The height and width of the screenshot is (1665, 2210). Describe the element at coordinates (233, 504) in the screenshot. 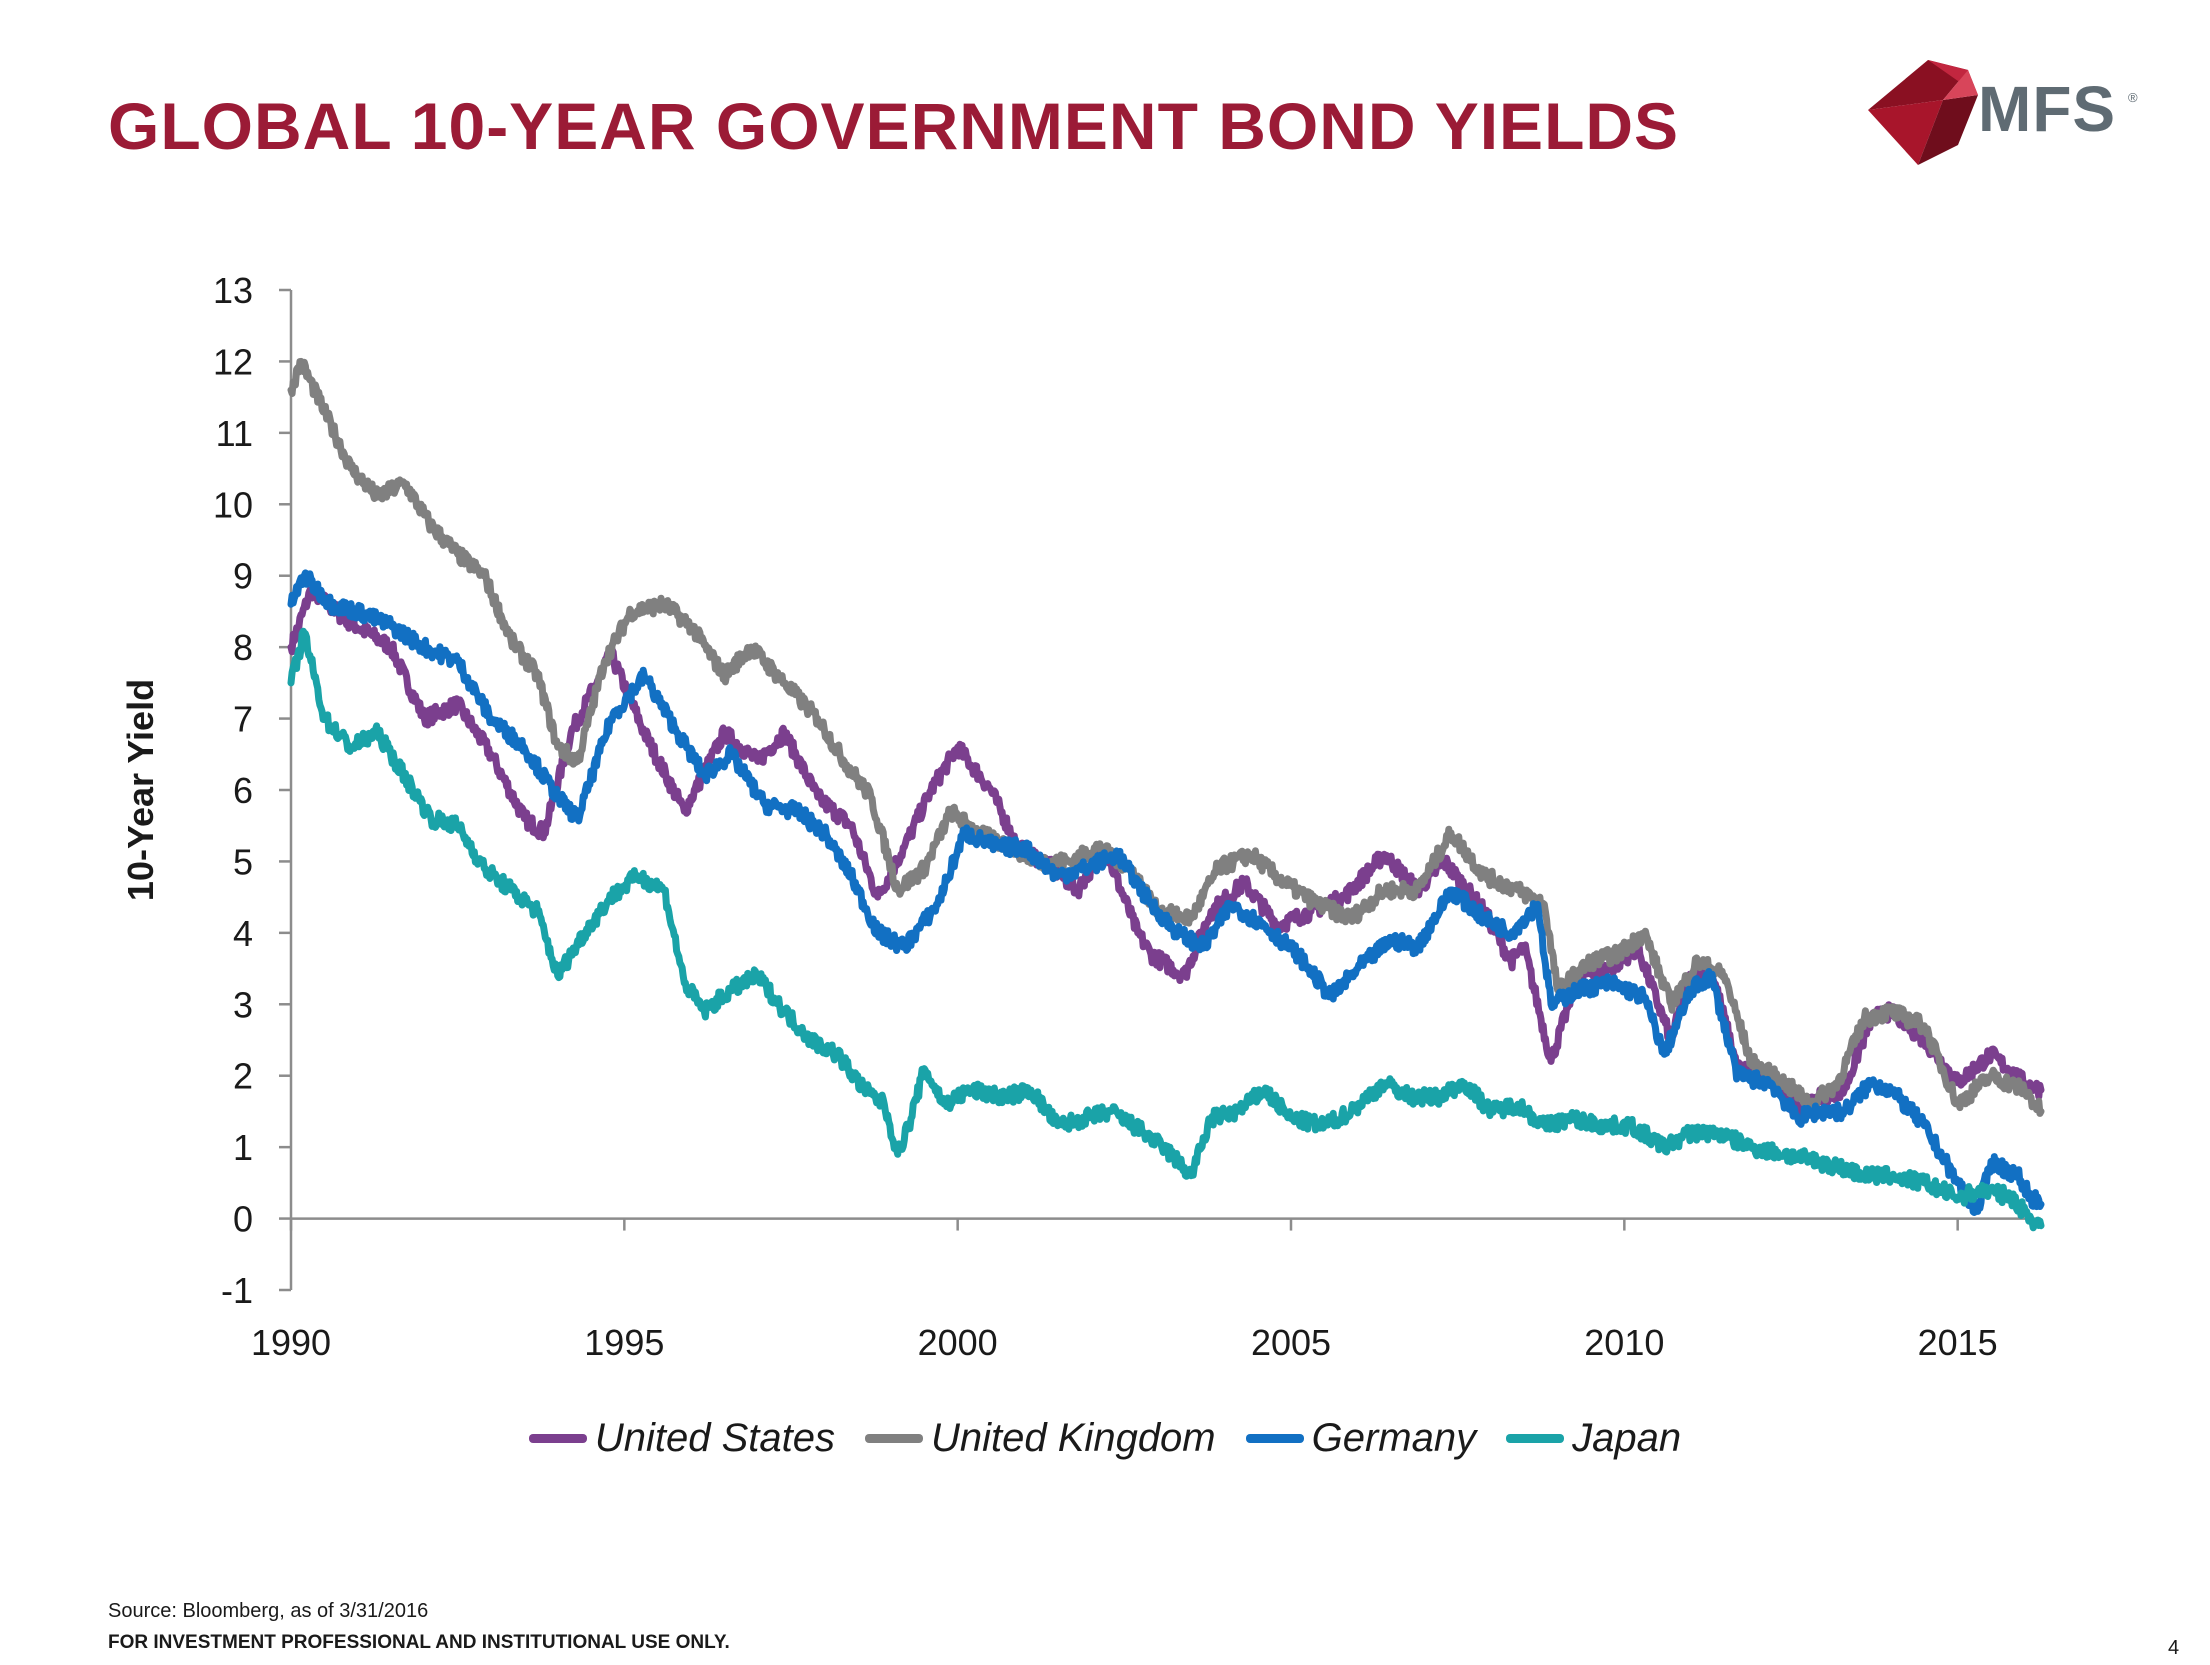

I see `y-tick-label: 10` at that location.